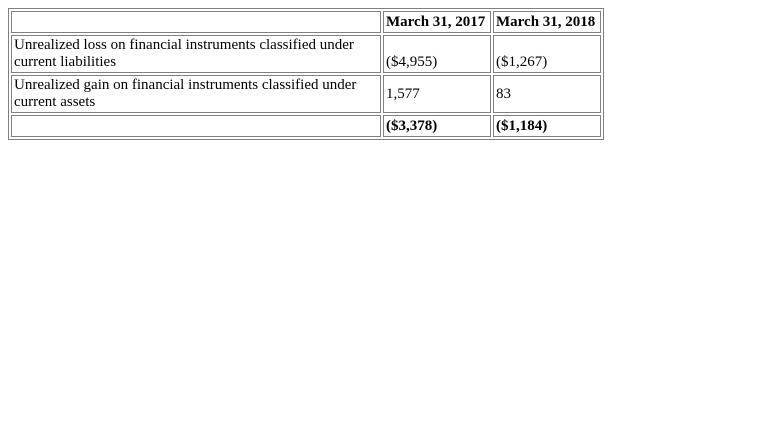  Describe the element at coordinates (437, 22) in the screenshot. I see `header-cell-2017: March 31, 2017` at that location.